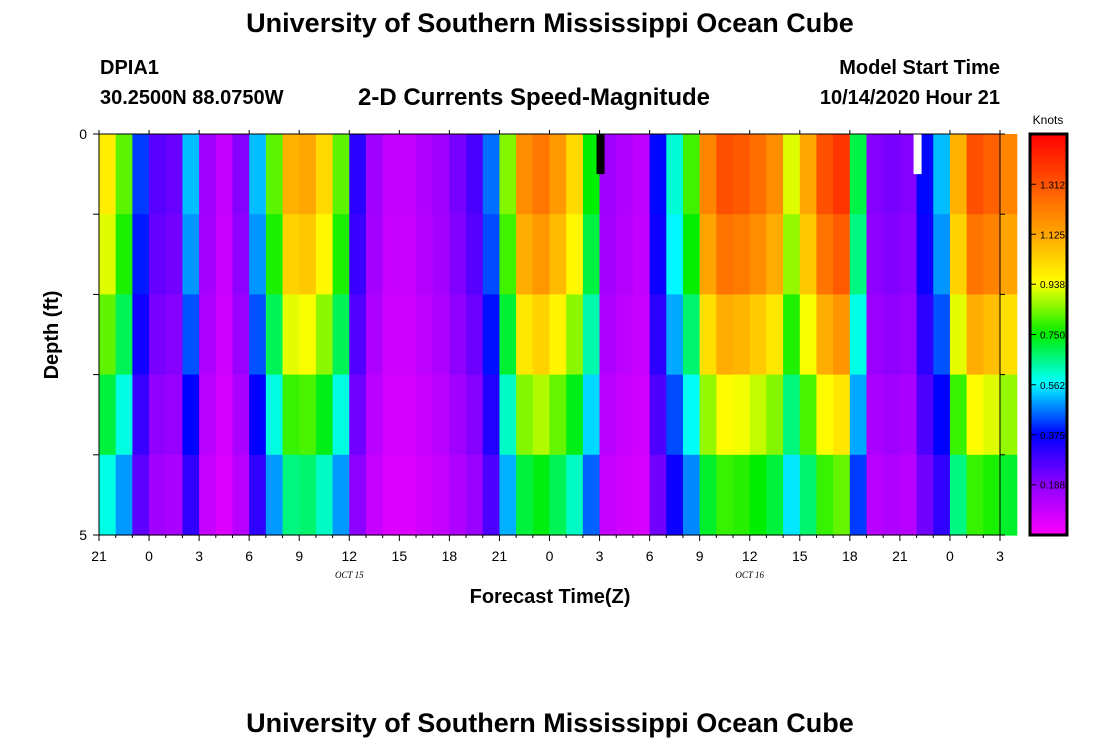 The height and width of the screenshot is (750, 1100). I want to click on x-tick-label: 0, so click(149, 556).